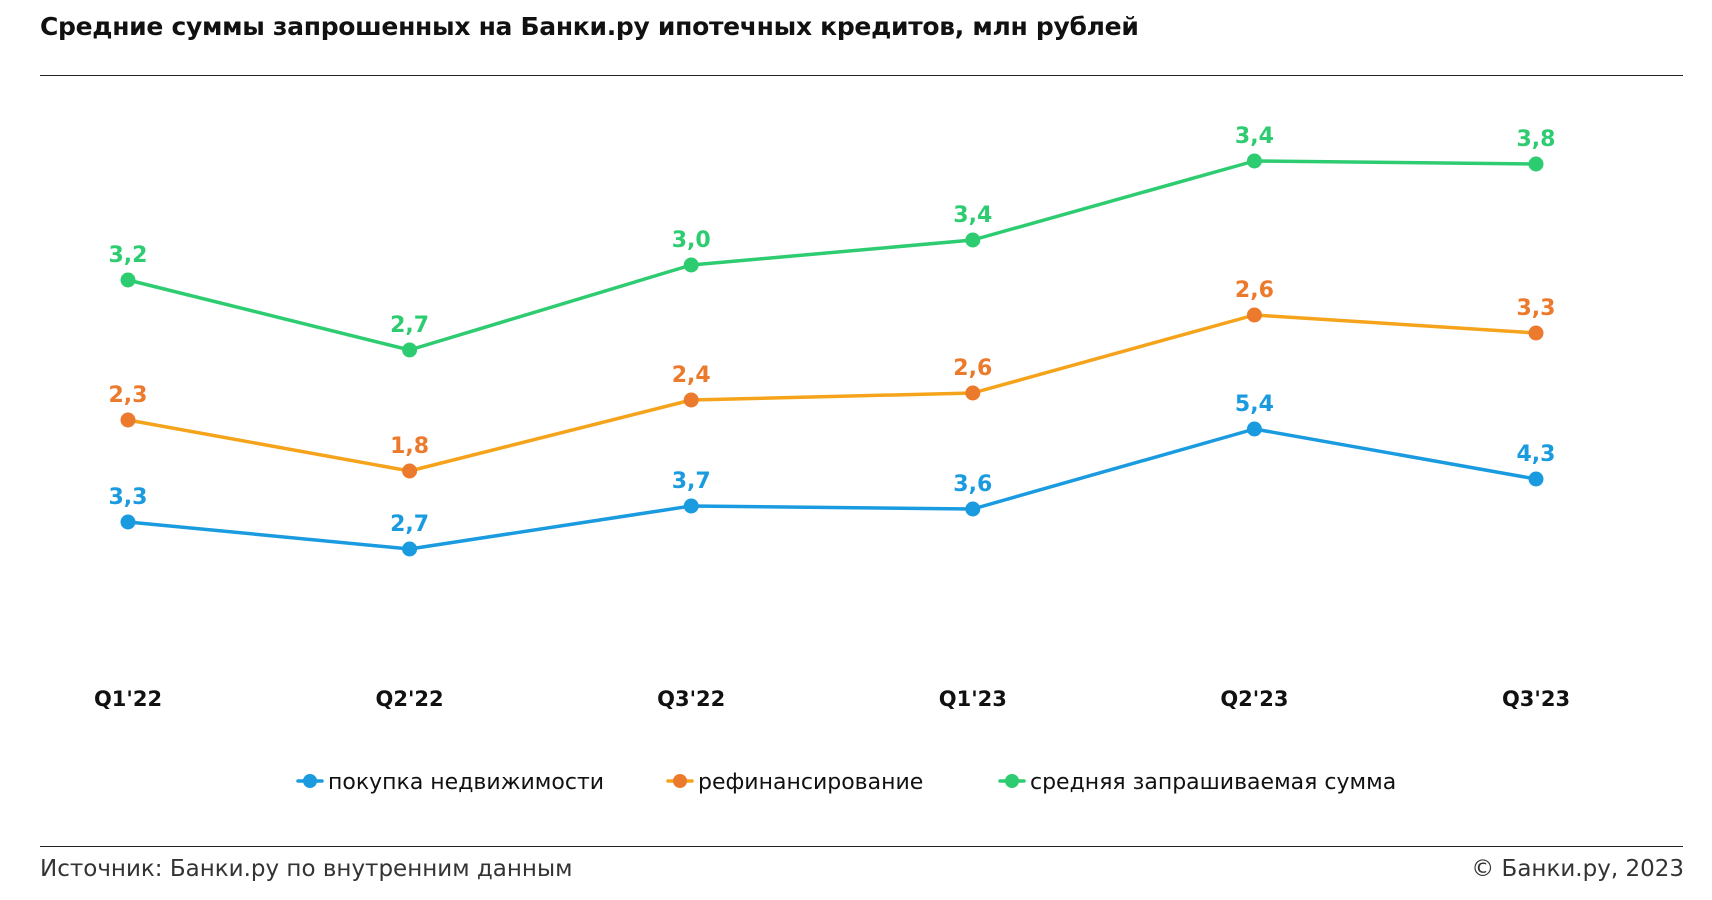 This screenshot has height=900, width=1712. What do you see at coordinates (1536, 139) in the screenshot?
I see `data-label-3-6: 3,8` at bounding box center [1536, 139].